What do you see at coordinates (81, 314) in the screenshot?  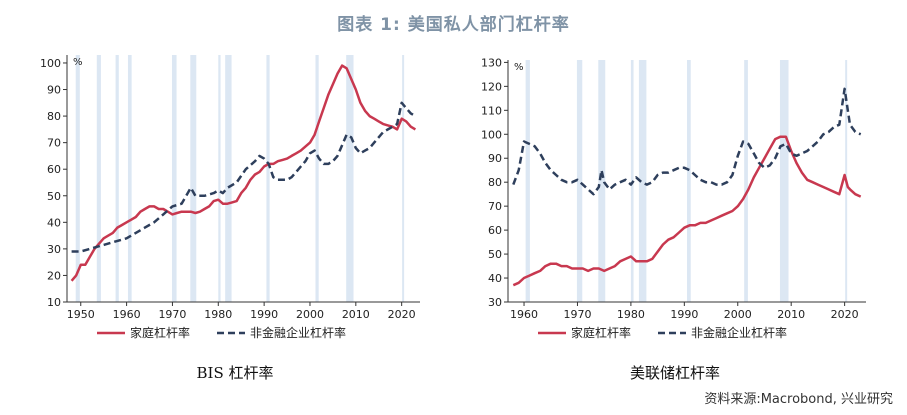 I see `x-tick-label: 1950` at bounding box center [81, 314].